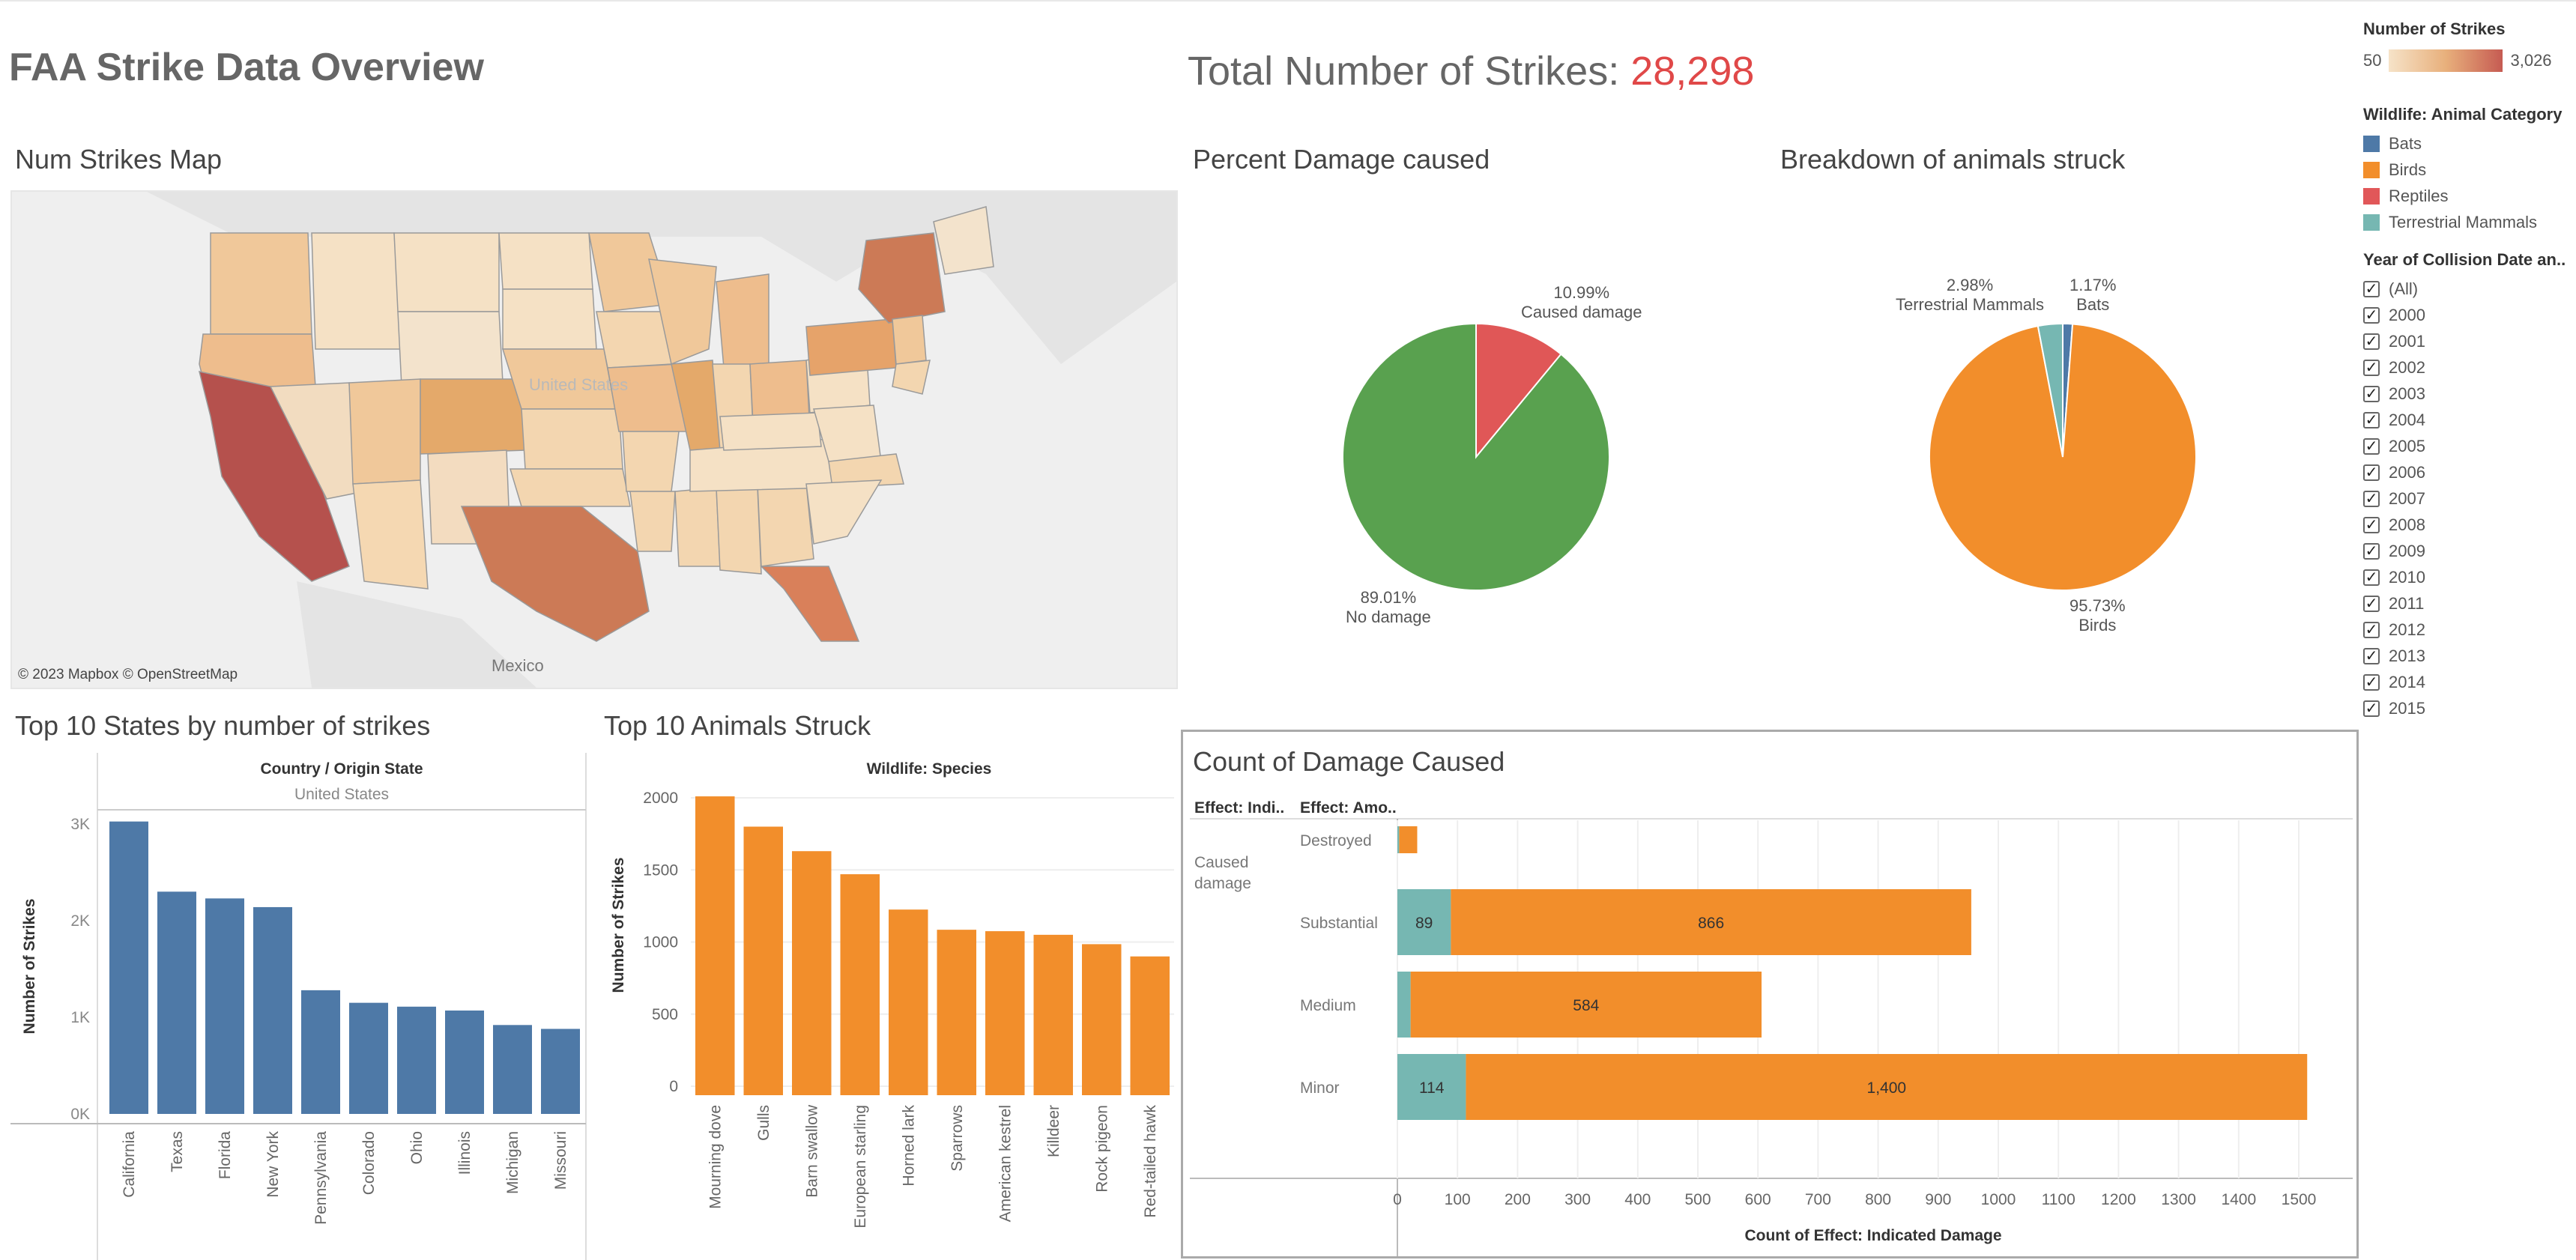 This screenshot has height=1260, width=2576. I want to click on dashboard-title: FAA Strike Data Overview, so click(246, 67).